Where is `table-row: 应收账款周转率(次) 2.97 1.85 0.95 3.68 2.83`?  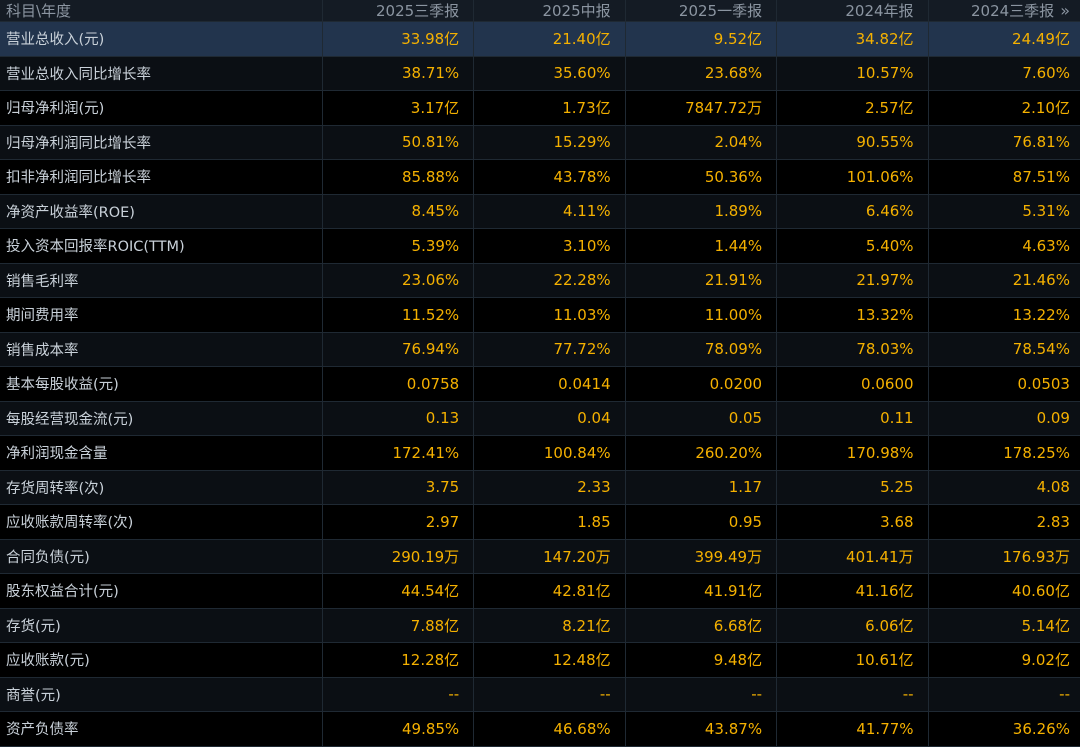 table-row: 应收账款周转率(次) 2.97 1.85 0.95 3.68 2.83 is located at coordinates (540, 522).